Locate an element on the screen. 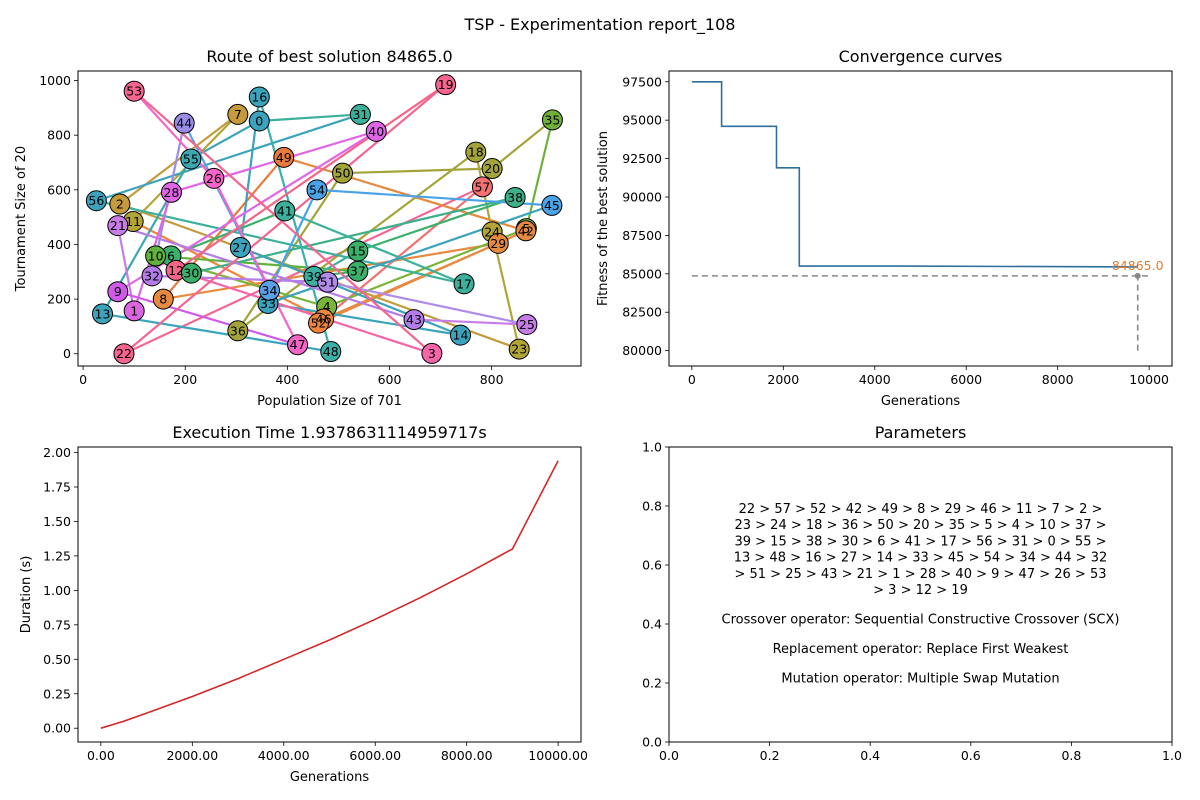  x-tick-label: 0.00 is located at coordinates (101, 755).